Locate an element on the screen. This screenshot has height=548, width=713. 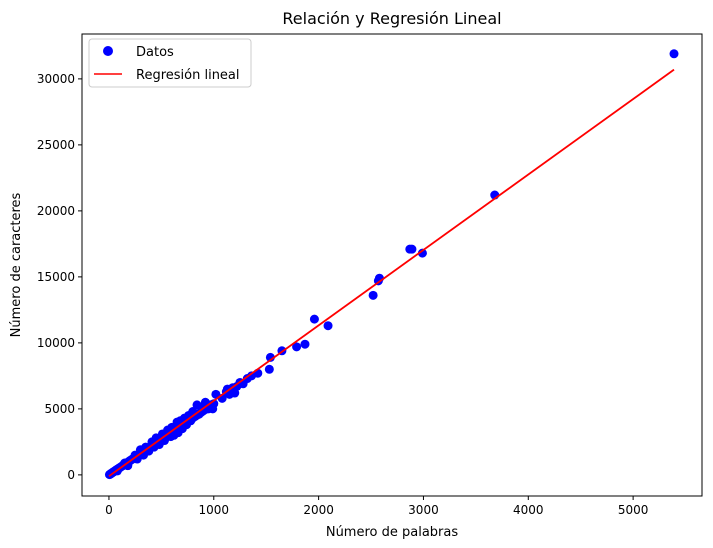
chart-title: Relación y Regresión Lineal is located at coordinates (391, 18).